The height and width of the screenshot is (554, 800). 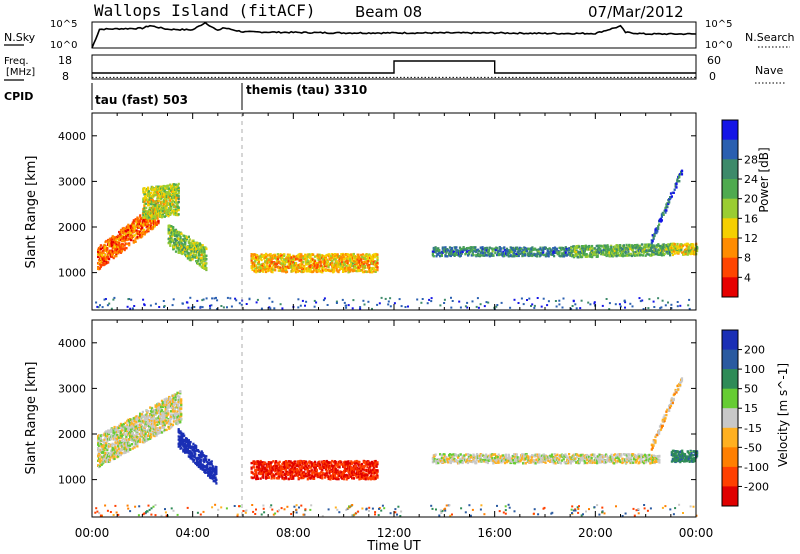 What do you see at coordinates (394, 67) in the screenshot?
I see `freq-frame` at bounding box center [394, 67].